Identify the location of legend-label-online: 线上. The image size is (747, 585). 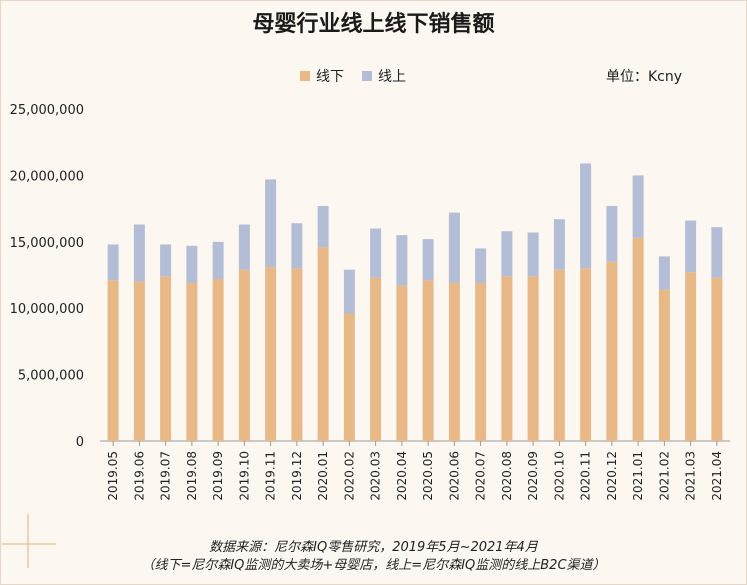
(392, 77).